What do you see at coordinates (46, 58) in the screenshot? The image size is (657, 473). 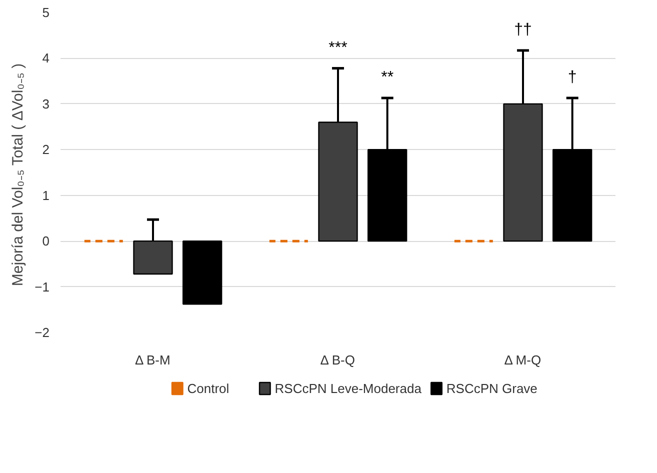 I see `y-tick-label: 4` at bounding box center [46, 58].